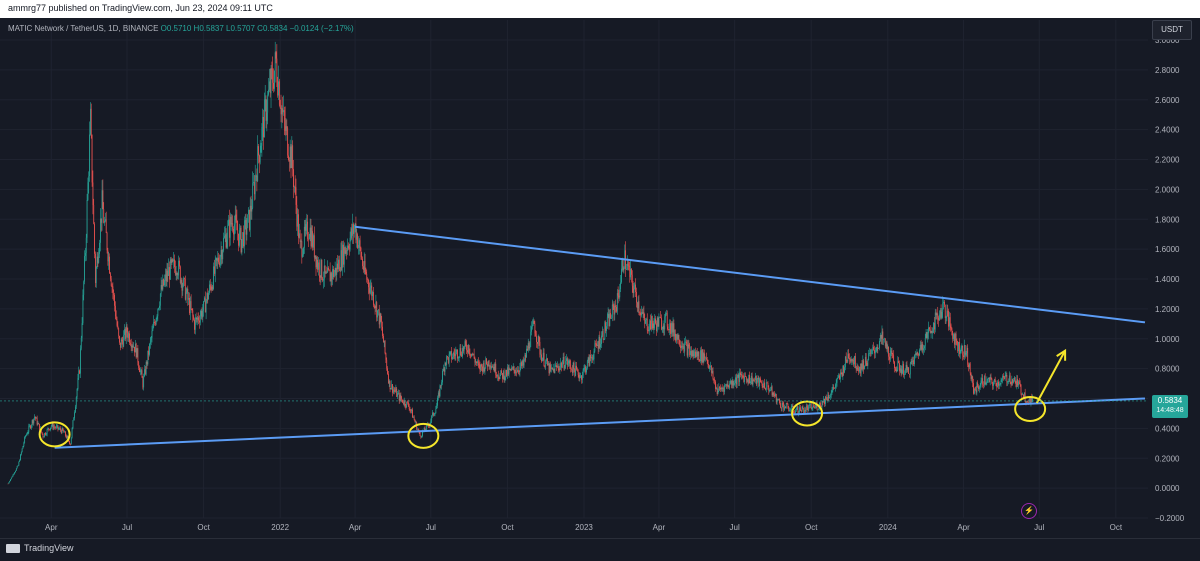 Image resolution: width=1200 pixels, height=561 pixels. Describe the element at coordinates (584, 527) in the screenshot. I see `x-tick-label: 2023` at that location.